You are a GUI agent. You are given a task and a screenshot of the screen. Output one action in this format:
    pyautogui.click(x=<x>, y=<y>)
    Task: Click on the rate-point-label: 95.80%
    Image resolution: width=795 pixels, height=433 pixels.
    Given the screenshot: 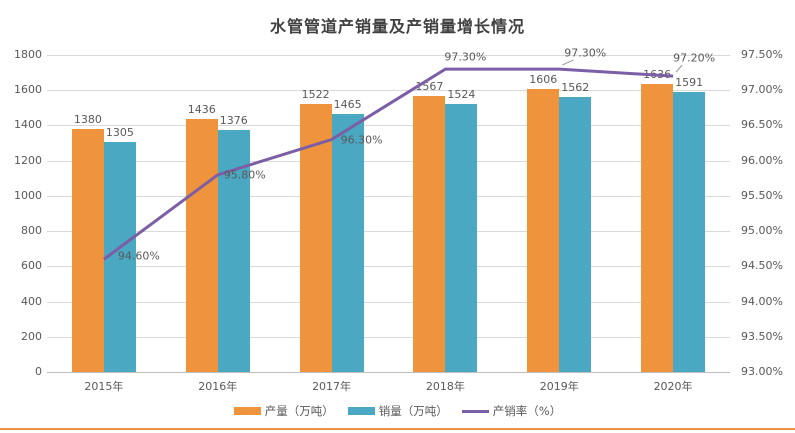 What is the action you would take?
    pyautogui.click(x=244, y=175)
    